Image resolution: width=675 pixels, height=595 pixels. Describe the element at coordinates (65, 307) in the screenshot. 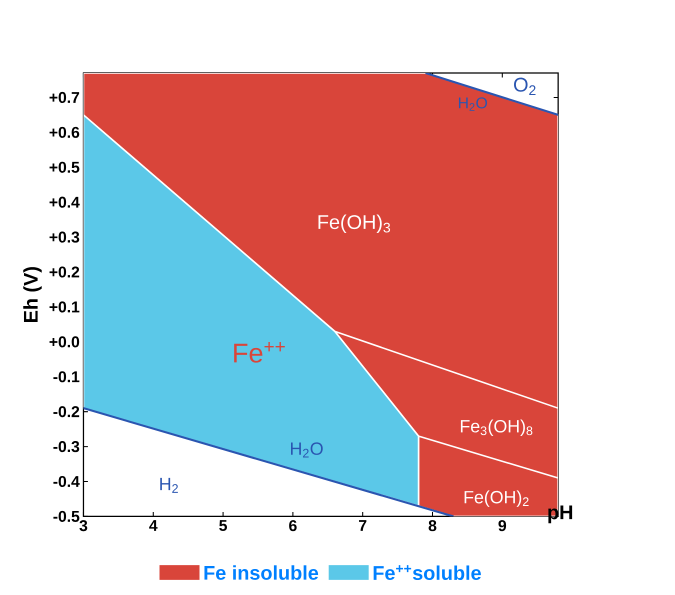

I see `y-tick-label: +0.1` at that location.